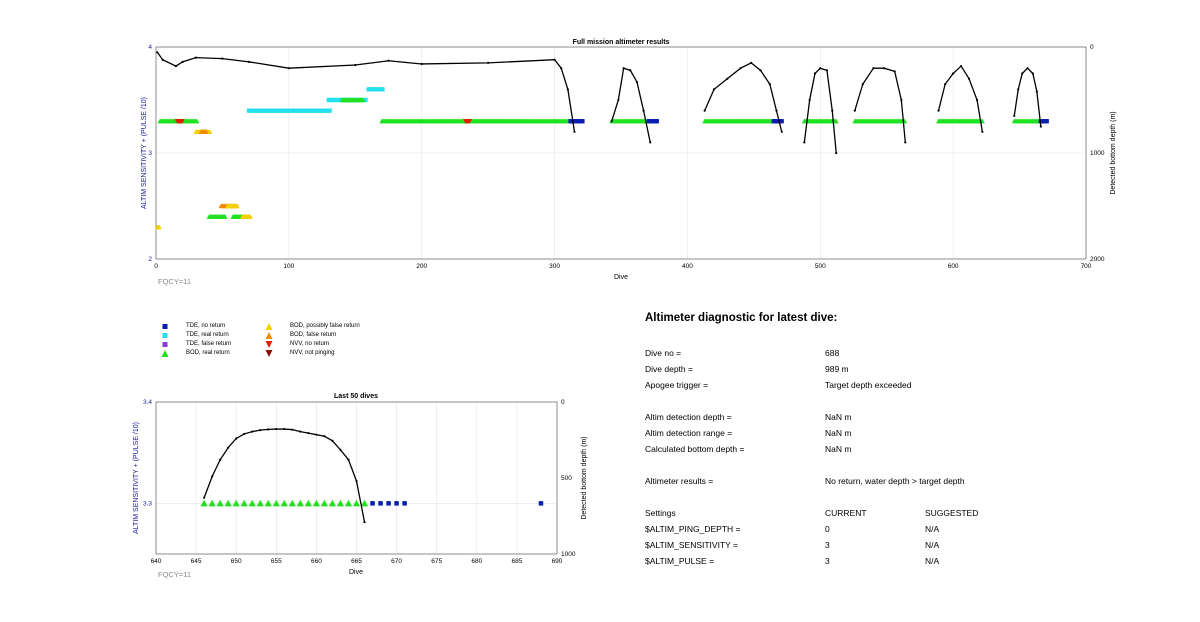  I want to click on top-chart-xlabel: Dive, so click(621, 277).